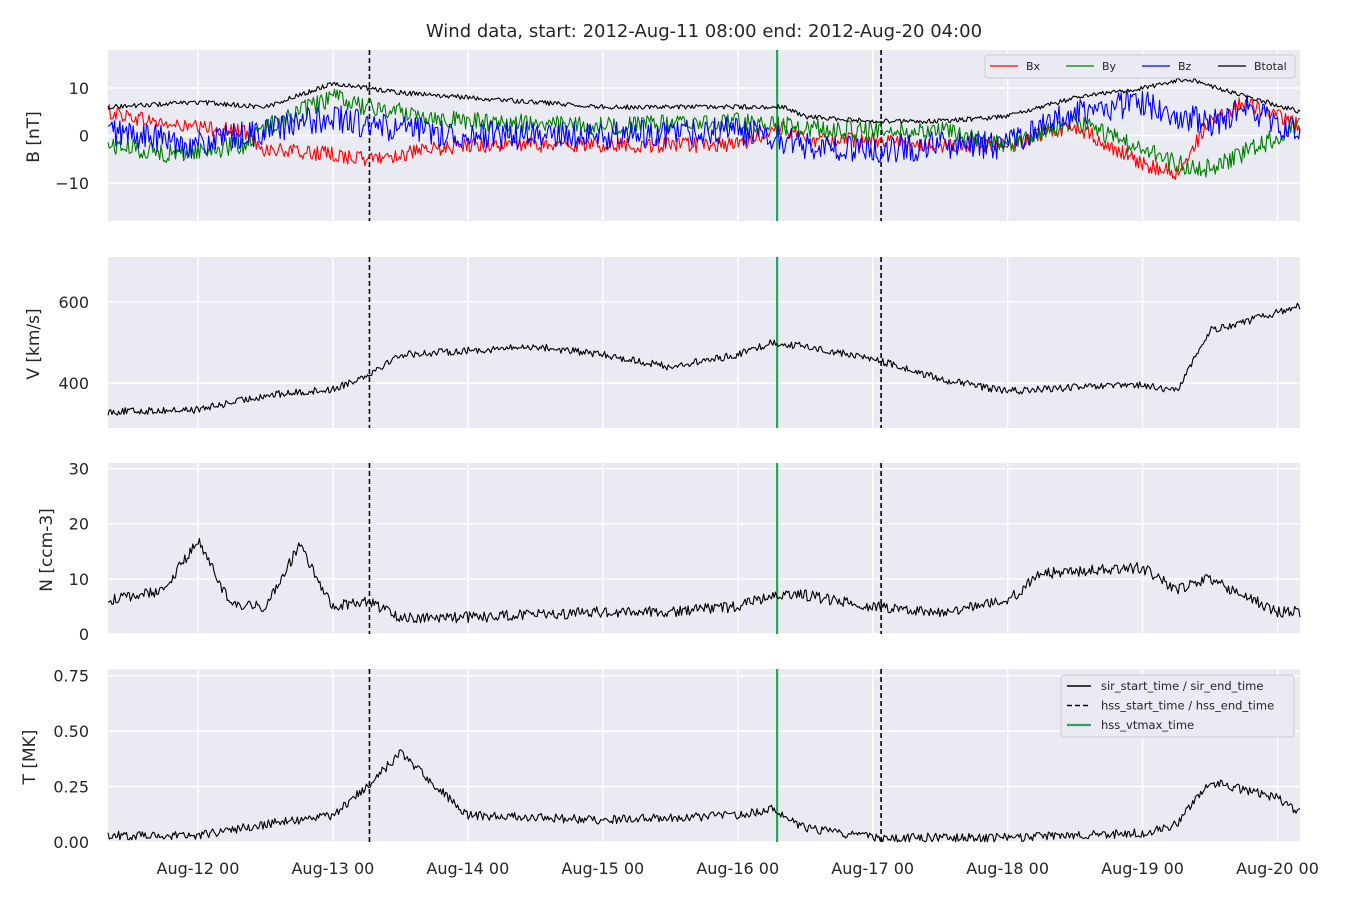  I want to click on legend-label: hss_start_time / hss_end_time, so click(1187, 706).